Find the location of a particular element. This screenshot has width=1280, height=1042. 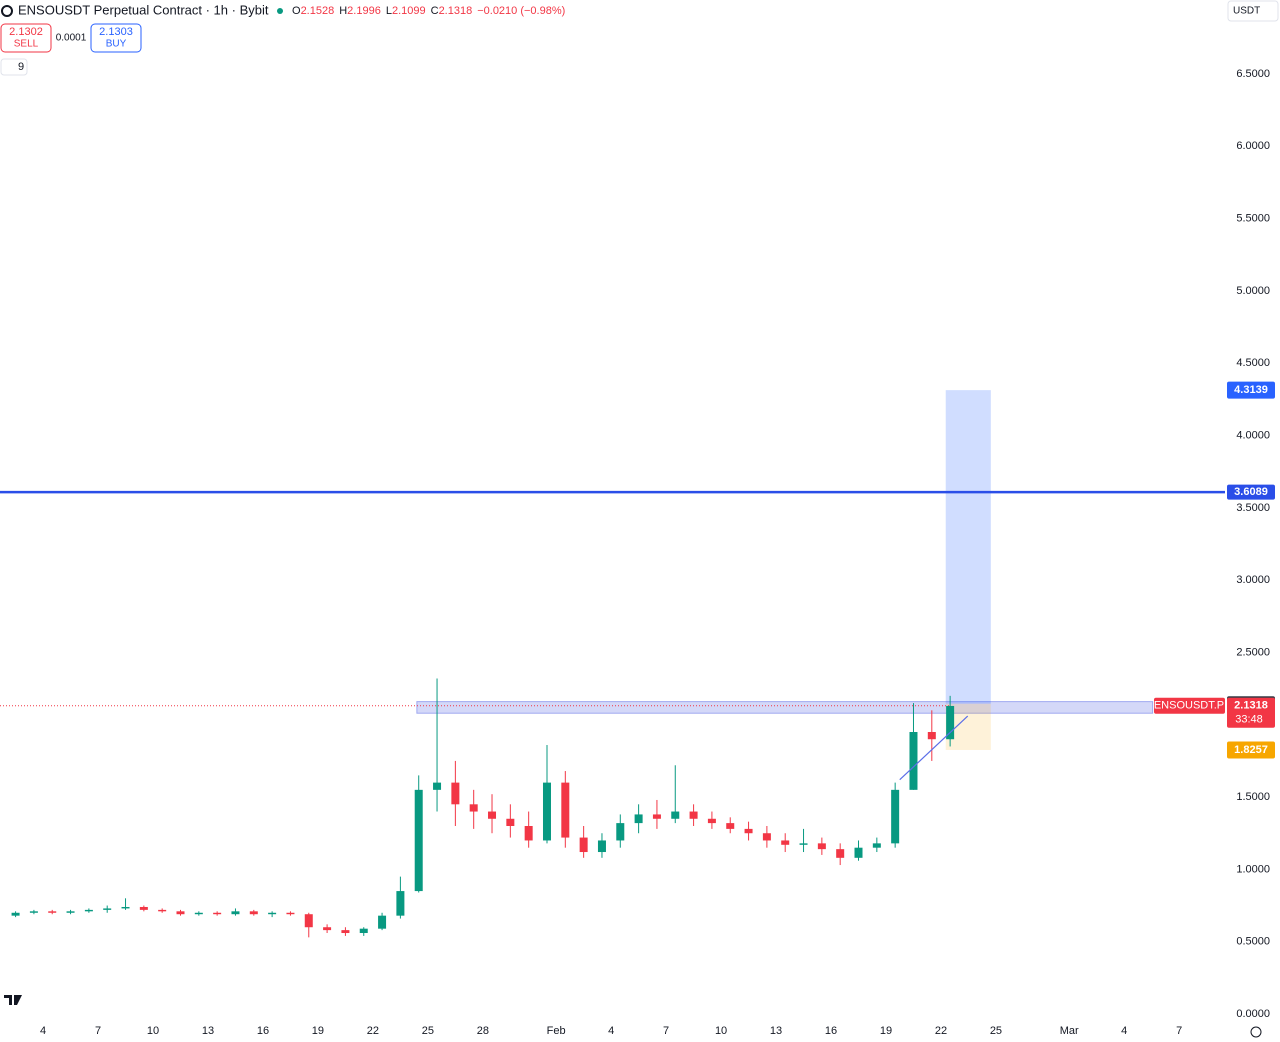

resistance-zone is located at coordinates (785, 707).